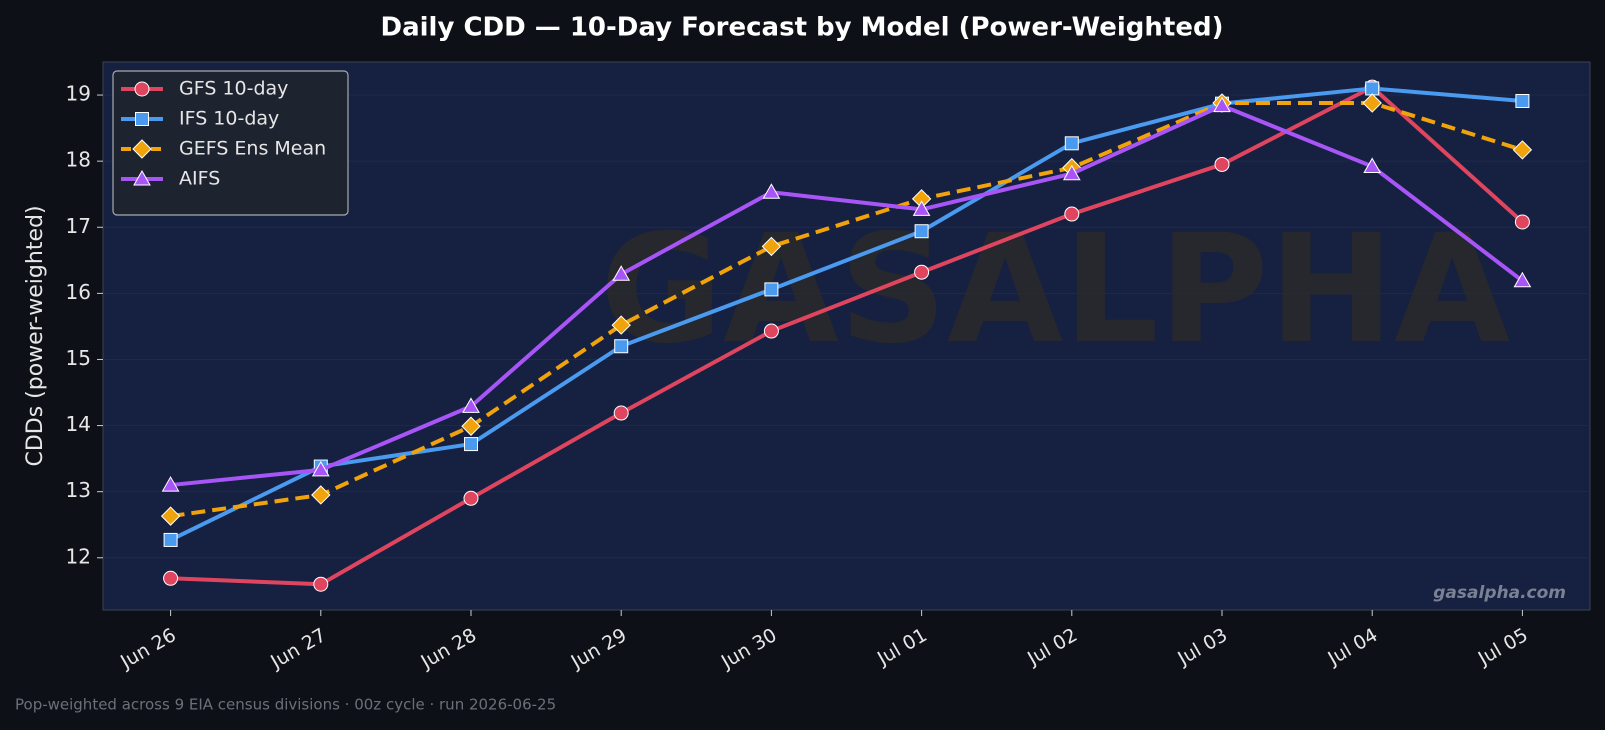 This screenshot has height=730, width=1605. What do you see at coordinates (78, 424) in the screenshot?
I see `y-tick-label: 14` at bounding box center [78, 424].